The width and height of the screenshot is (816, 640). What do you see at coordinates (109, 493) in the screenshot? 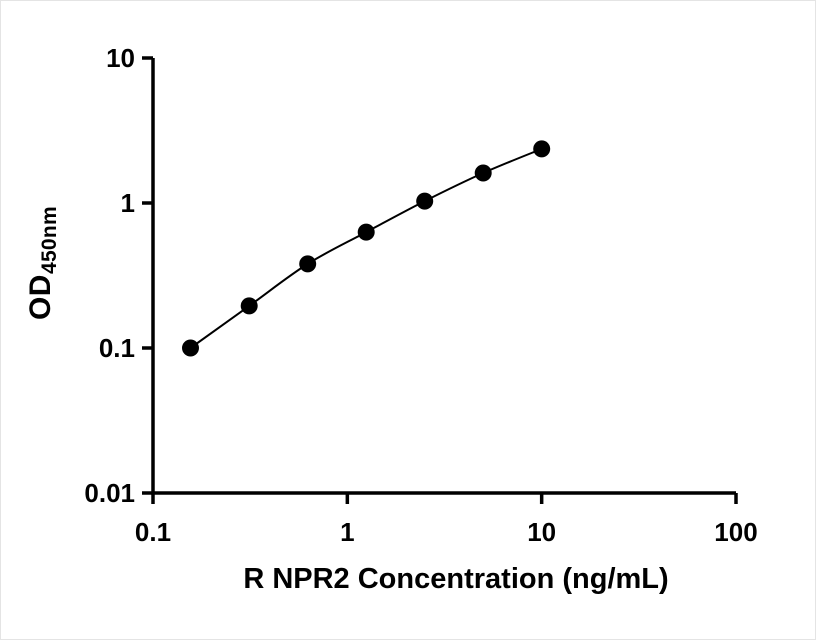
I see `y-tick-label: 0.01` at bounding box center [109, 493].